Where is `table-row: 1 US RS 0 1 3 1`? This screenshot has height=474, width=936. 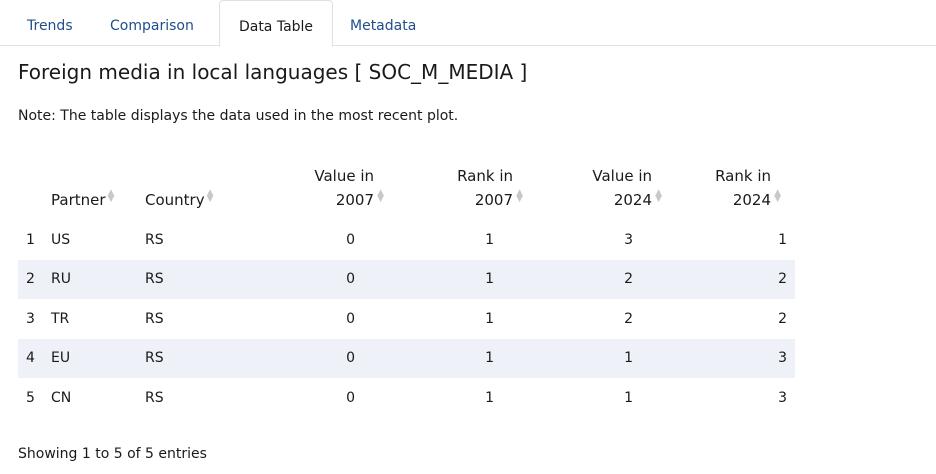
table-row: 1 US RS 0 1 3 1 is located at coordinates (406, 240).